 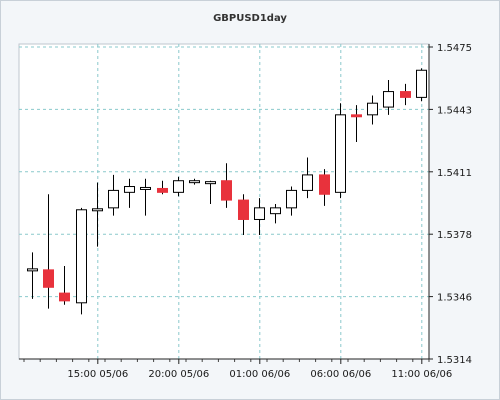 What do you see at coordinates (421, 374) in the screenshot?
I see `x-tick-label: 11:00 06/06` at bounding box center [421, 374].